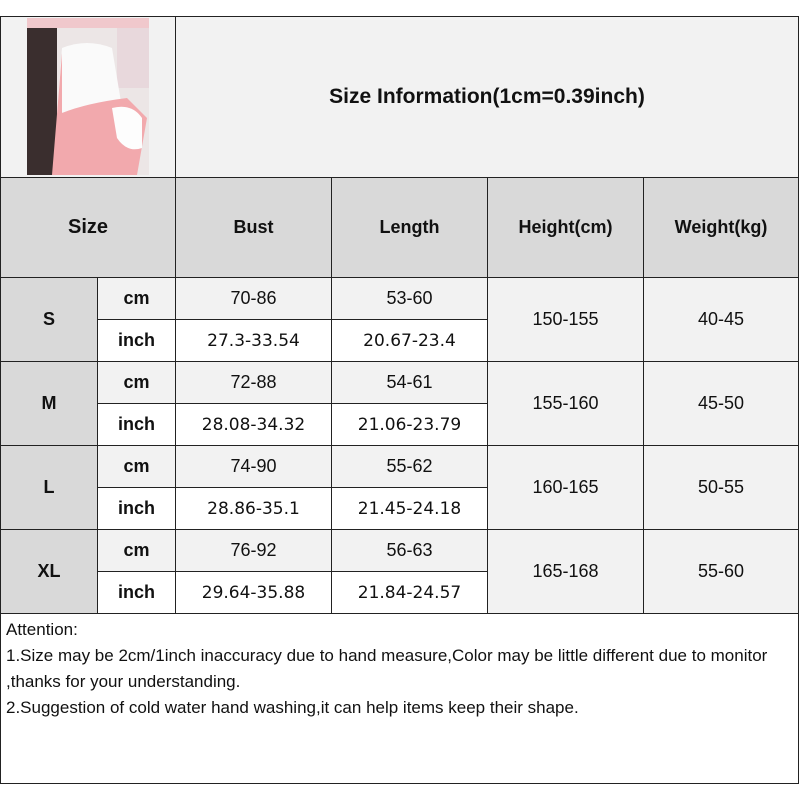  What do you see at coordinates (253, 466) in the screenshot?
I see `bust-cm: 74-90` at bounding box center [253, 466].